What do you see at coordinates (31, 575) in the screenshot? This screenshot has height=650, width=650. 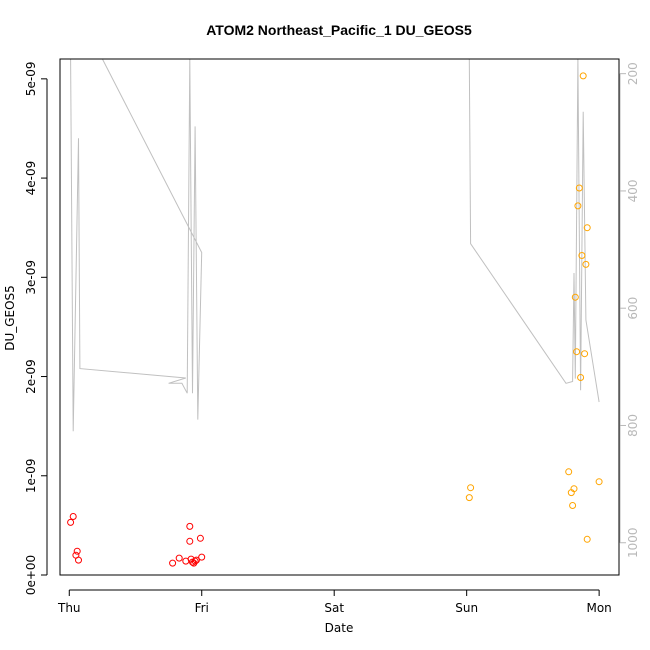 I see `y-tick-label-0: 0e+00` at bounding box center [31, 575].